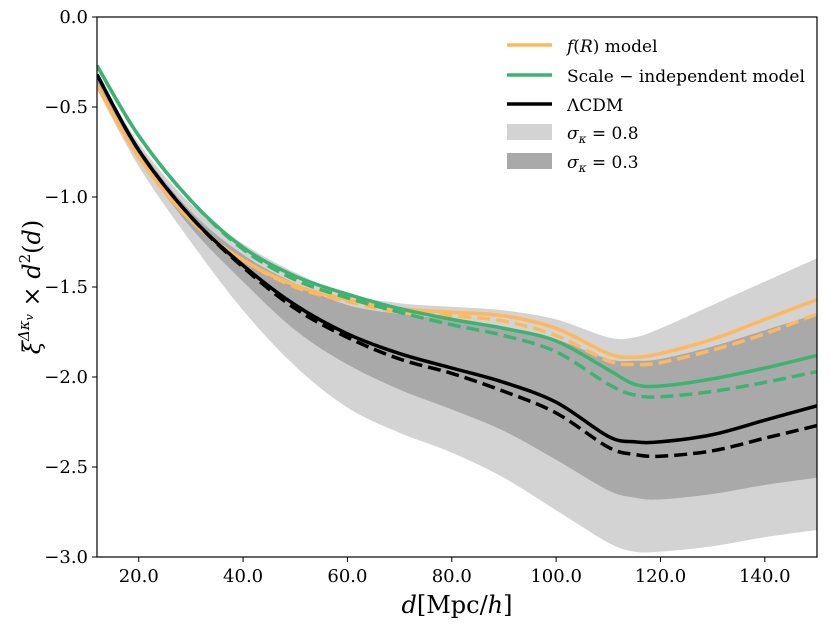 The image size is (831, 627). What do you see at coordinates (66, 287) in the screenshot?
I see `y-tick-label: −1.5` at bounding box center [66, 287].